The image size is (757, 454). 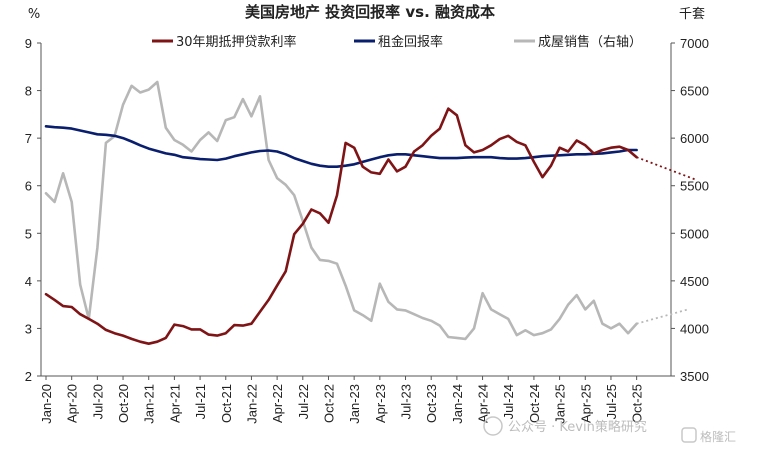 I want to click on x-tick-label: Jul-21, so click(x=200, y=401).